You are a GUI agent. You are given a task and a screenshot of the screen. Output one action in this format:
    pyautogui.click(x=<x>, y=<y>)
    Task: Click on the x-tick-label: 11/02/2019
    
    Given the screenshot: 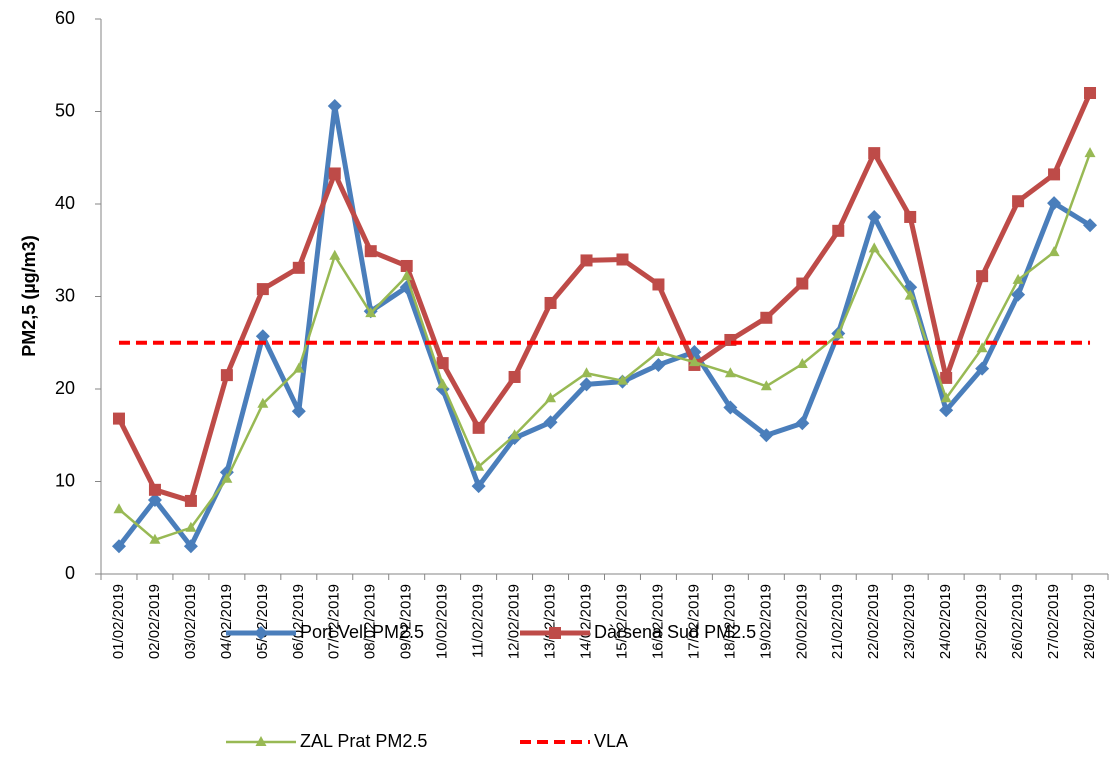 What is the action you would take?
    pyautogui.click(x=478, y=621)
    